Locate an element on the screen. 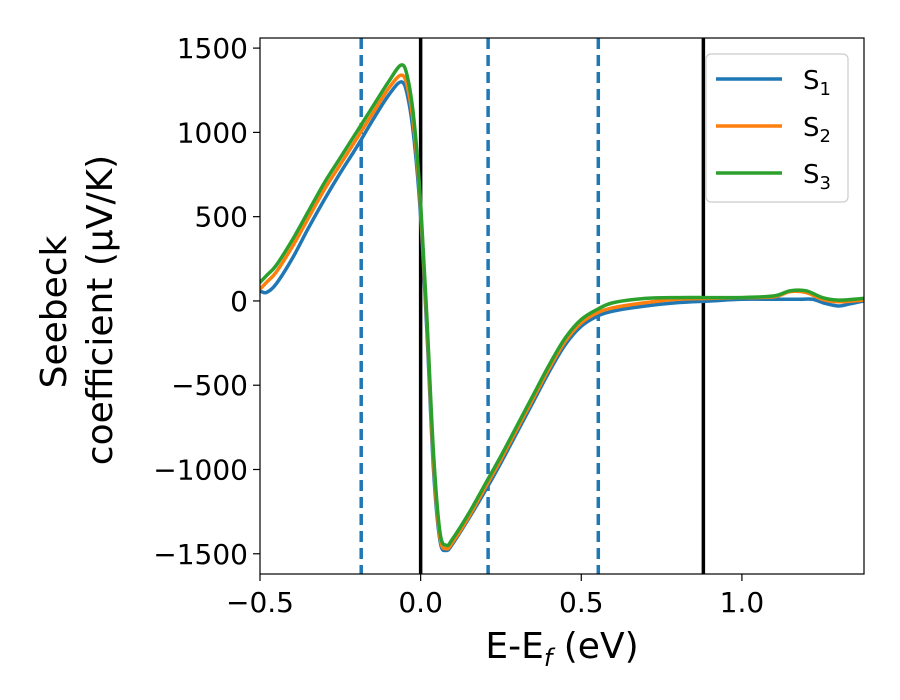 Image resolution: width=900 pixels, height=700 pixels. y-tick-label: 1000 is located at coordinates (212, 132).